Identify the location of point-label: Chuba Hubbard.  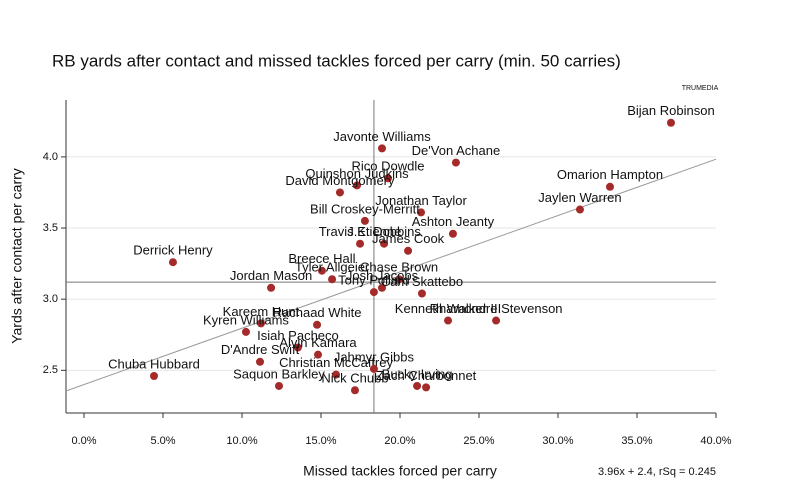
(154, 363).